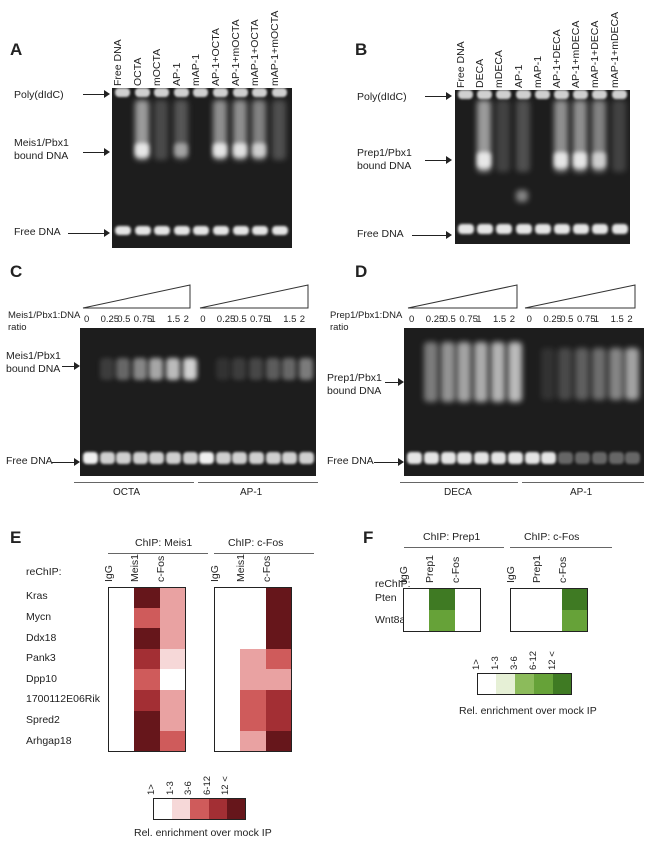 This screenshot has height=854, width=650. I want to click on panel-label-d: D, so click(361, 271).